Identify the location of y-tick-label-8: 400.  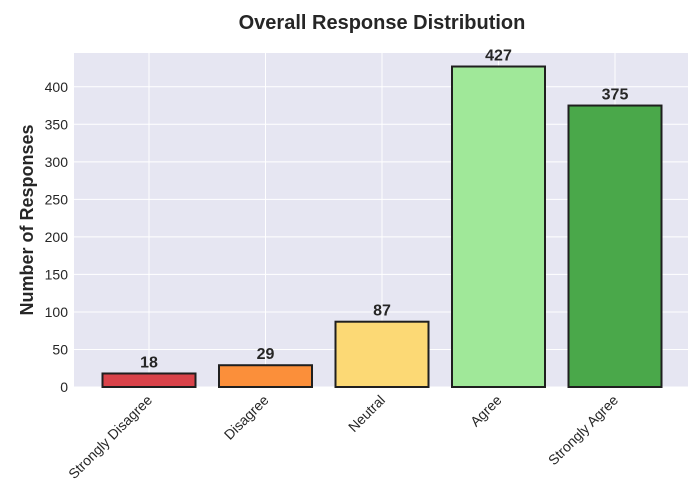
(57, 87).